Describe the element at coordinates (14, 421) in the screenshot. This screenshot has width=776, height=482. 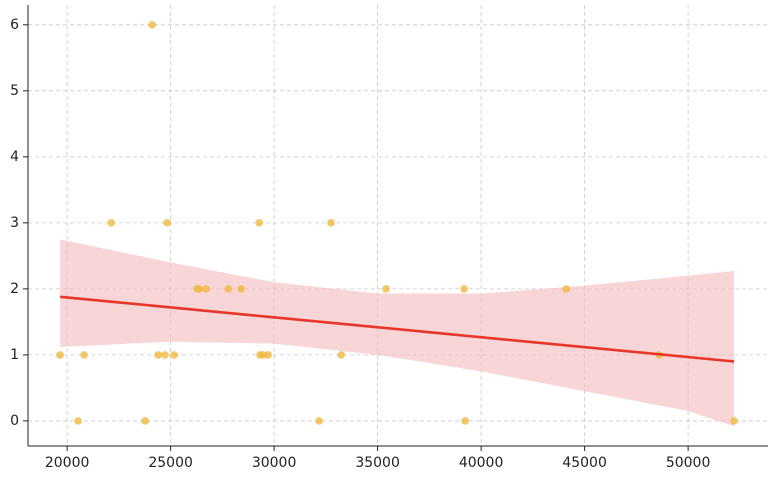
I see `y-tick-label: 0` at that location.